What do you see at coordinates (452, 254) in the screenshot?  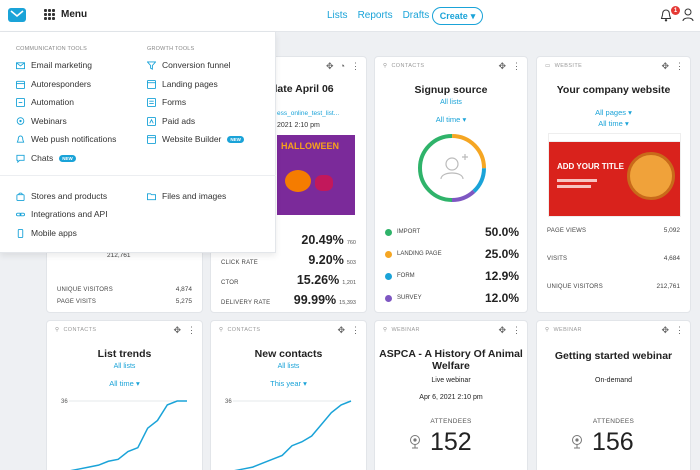 I see `legend-landing-page: LANDING PAGE 25.0%` at bounding box center [452, 254].